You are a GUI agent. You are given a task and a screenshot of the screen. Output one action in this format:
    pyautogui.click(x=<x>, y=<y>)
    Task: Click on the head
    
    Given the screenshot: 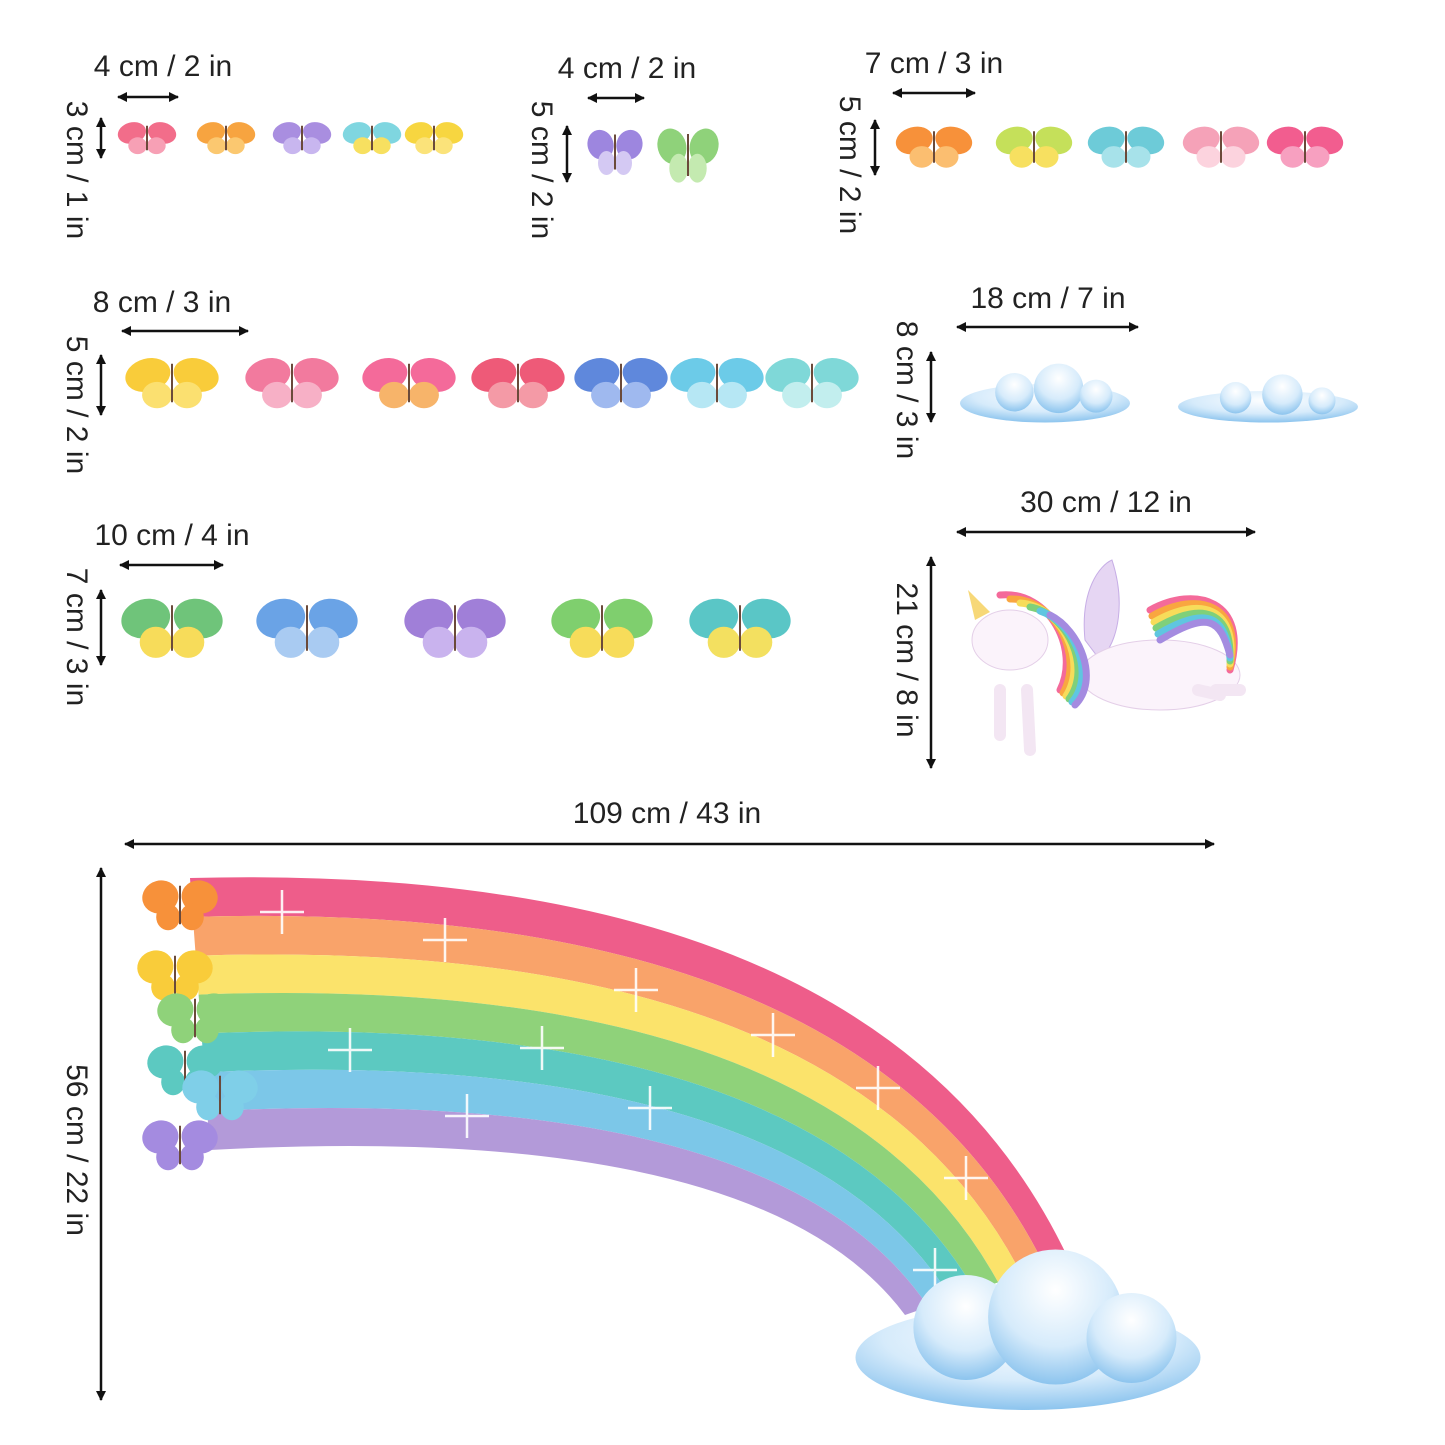 What is the action you would take?
    pyautogui.click(x=1010, y=640)
    